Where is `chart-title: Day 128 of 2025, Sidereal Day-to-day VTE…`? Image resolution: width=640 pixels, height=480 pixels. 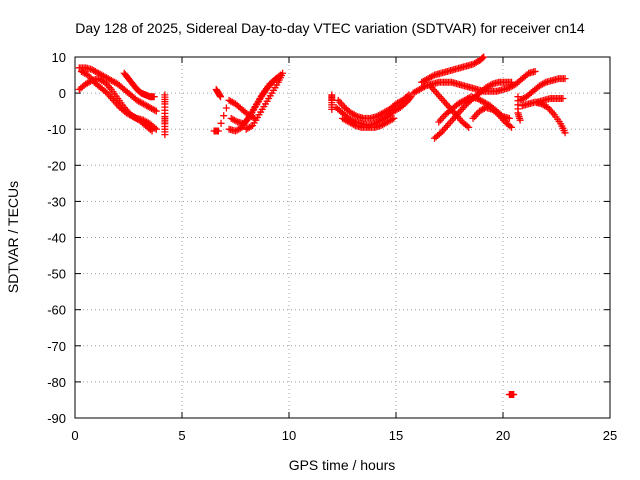
chart-title: Day 128 of 2025, Sidereal Day-to-day VTE… is located at coordinates (330, 28).